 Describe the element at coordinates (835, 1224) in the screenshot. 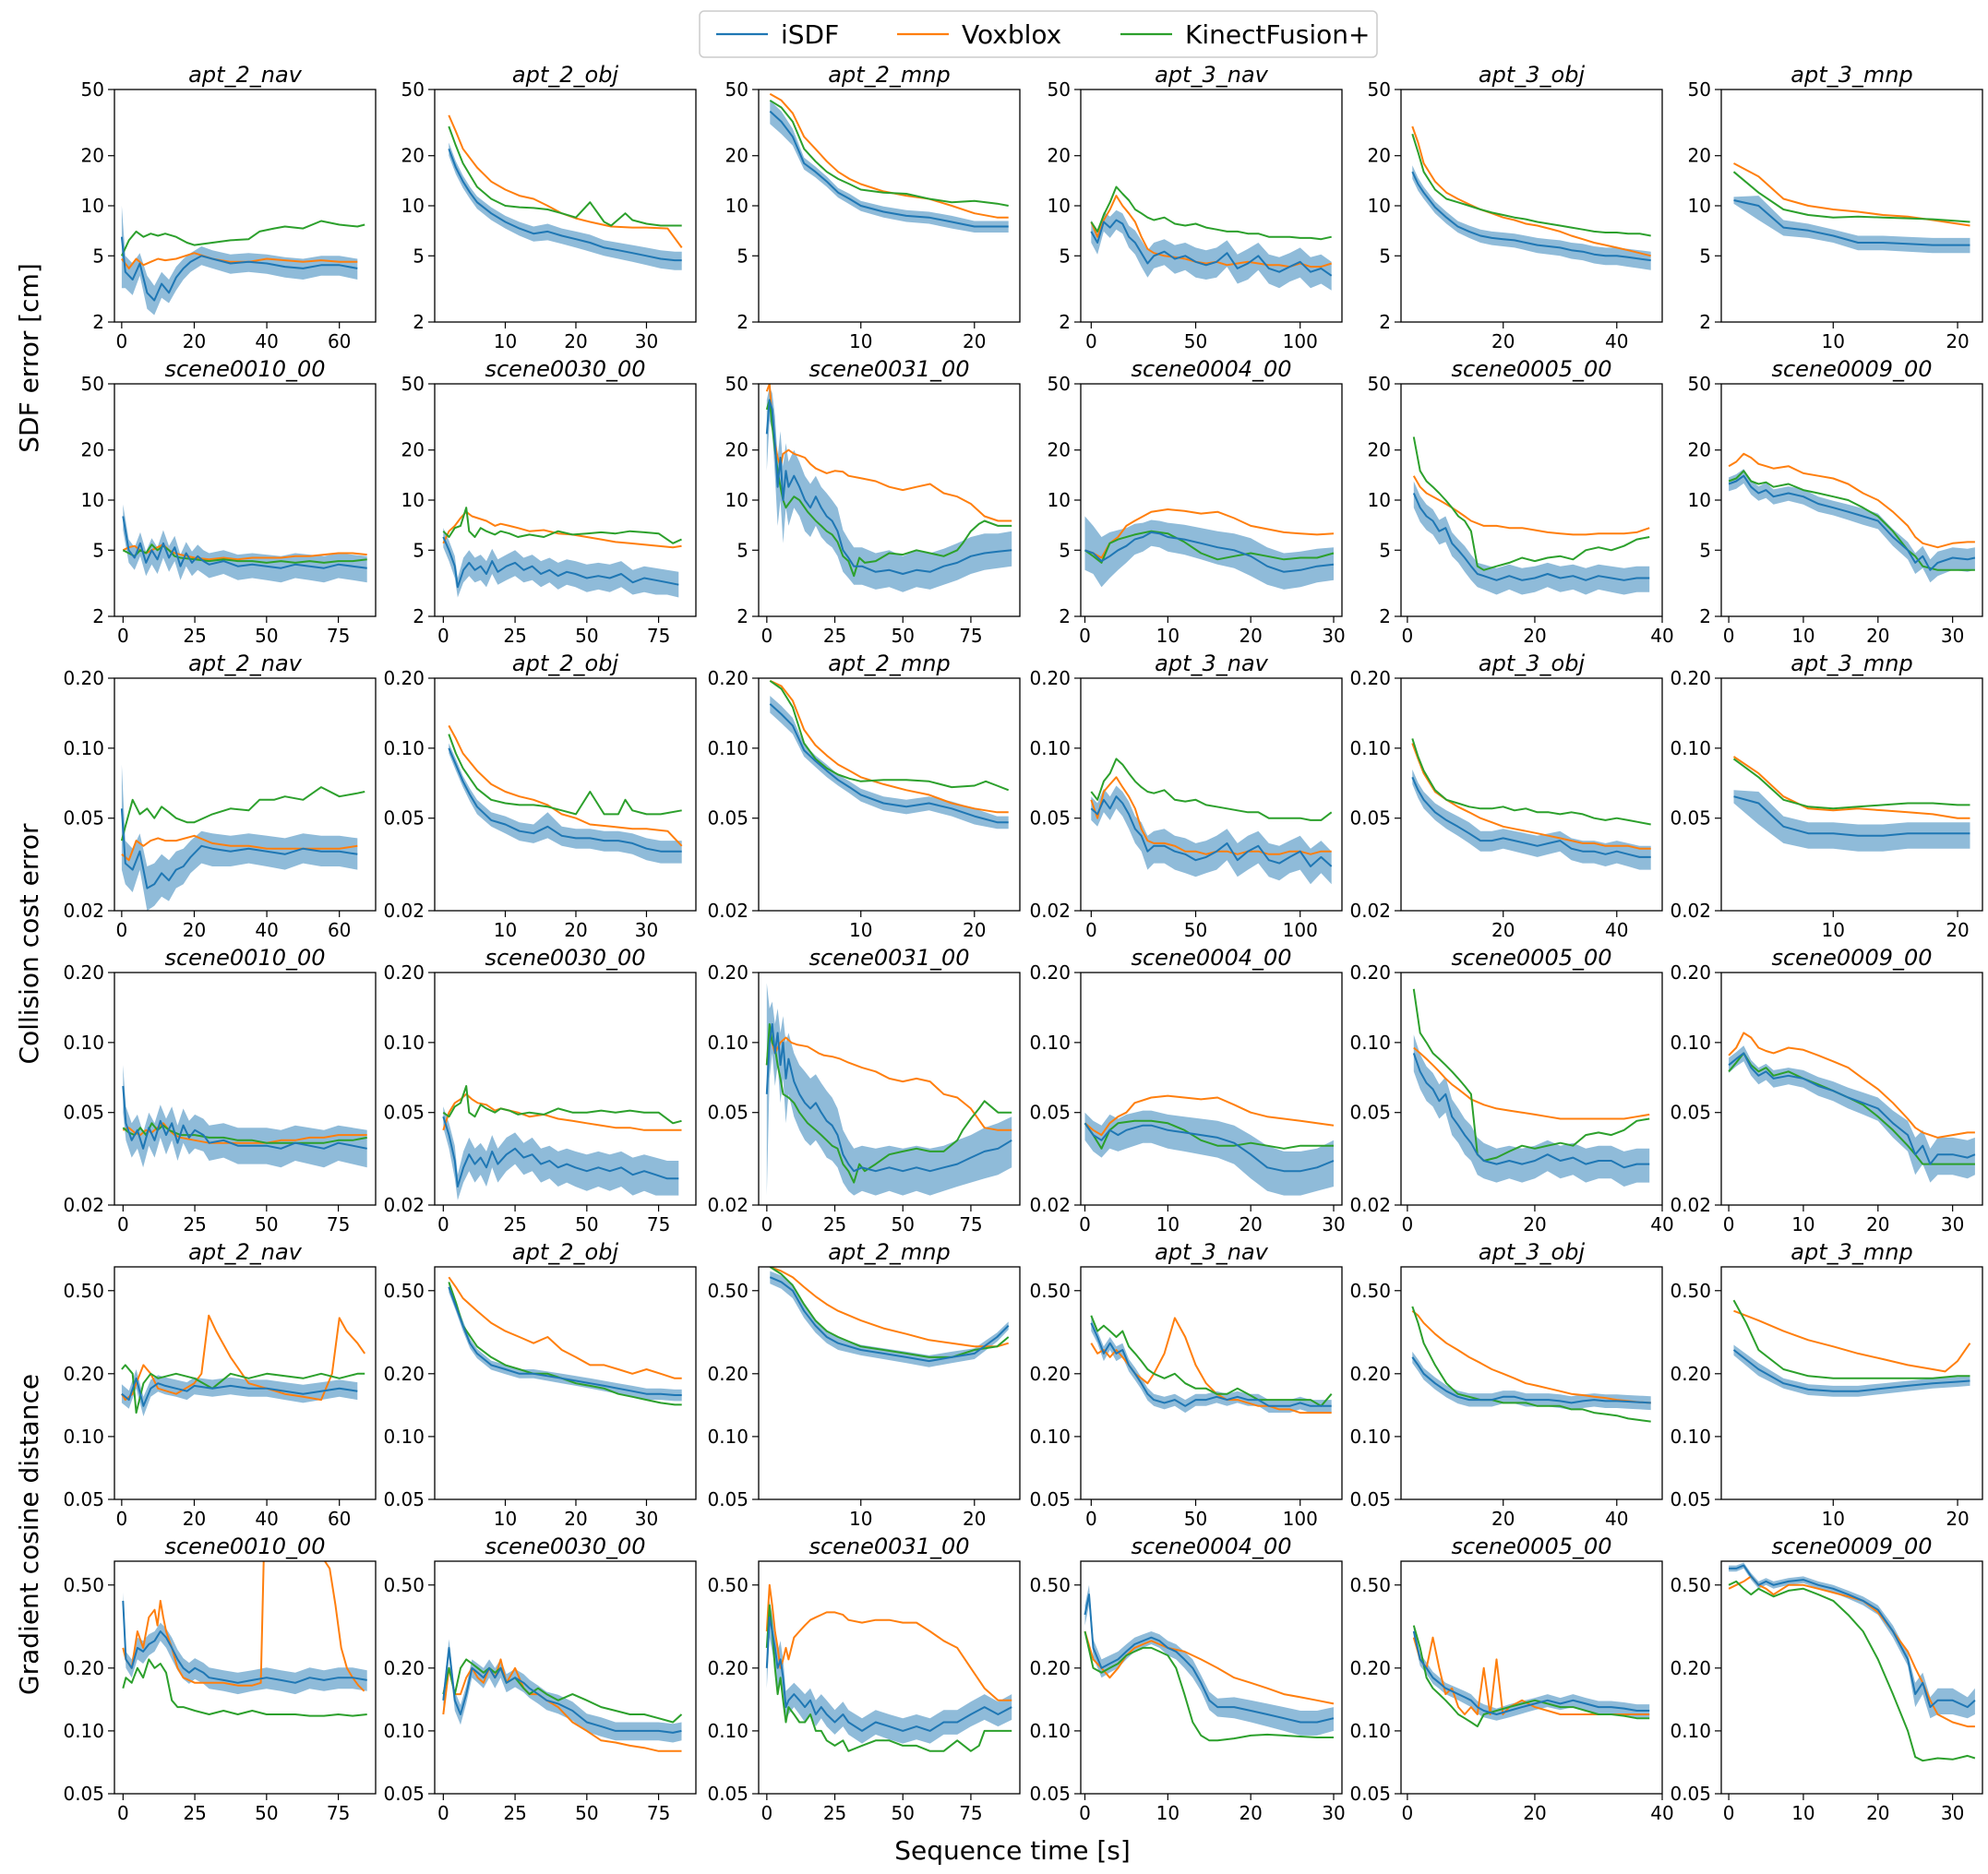

I see `x-tick-label: 25` at that location.